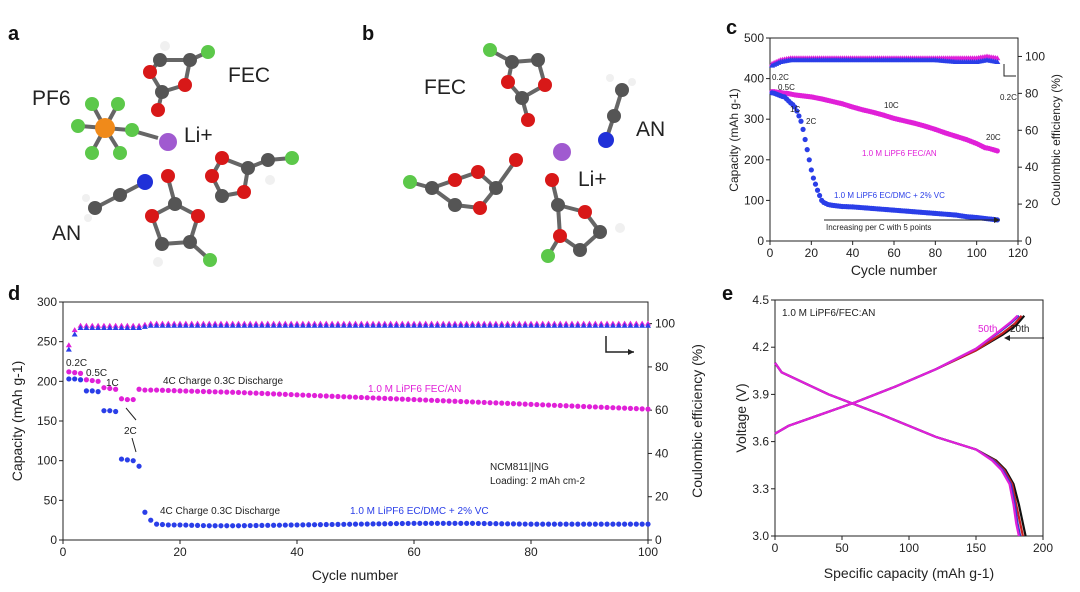  Describe the element at coordinates (1009, 70) in the screenshot. I see `arrow-ce-axis-c` at that location.